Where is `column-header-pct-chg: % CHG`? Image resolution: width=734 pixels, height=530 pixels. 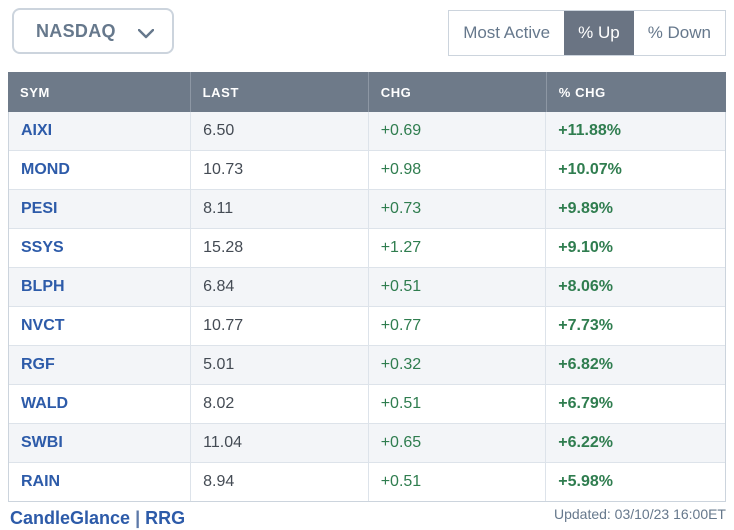
column-header-pct-chg: % CHG is located at coordinates (635, 92).